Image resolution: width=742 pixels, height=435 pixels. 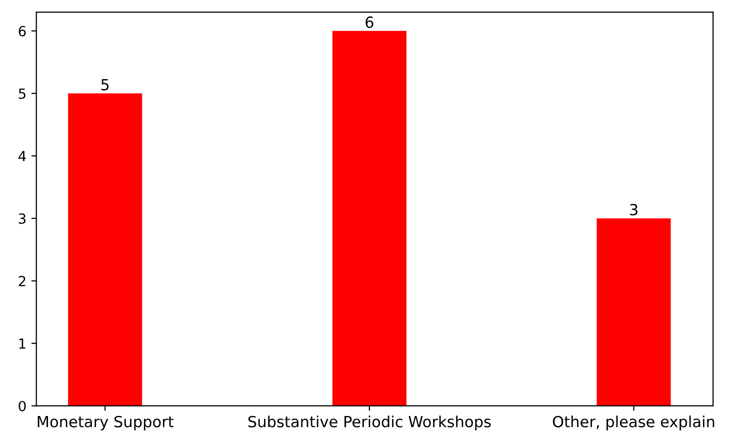 I want to click on data-label: 5, so click(x=105, y=84).